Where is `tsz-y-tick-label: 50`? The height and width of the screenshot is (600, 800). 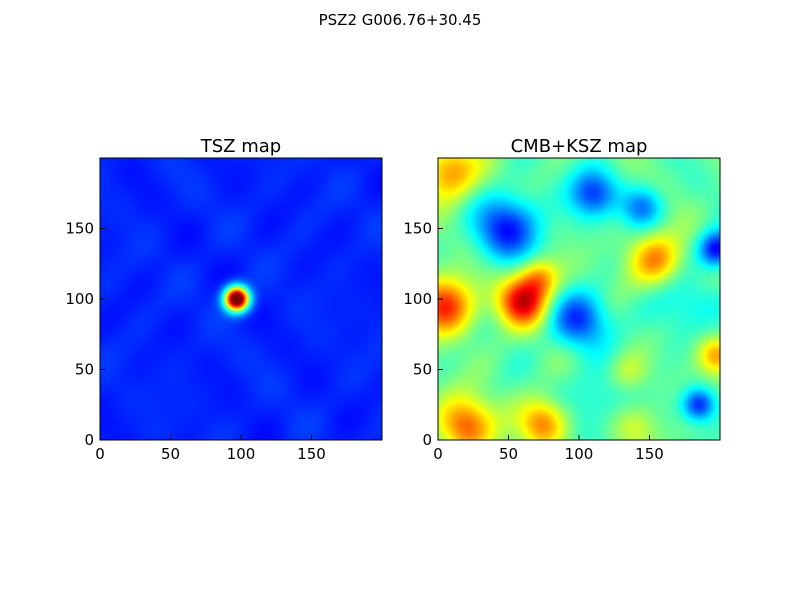
tsz-y-tick-label: 50 is located at coordinates (84, 370).